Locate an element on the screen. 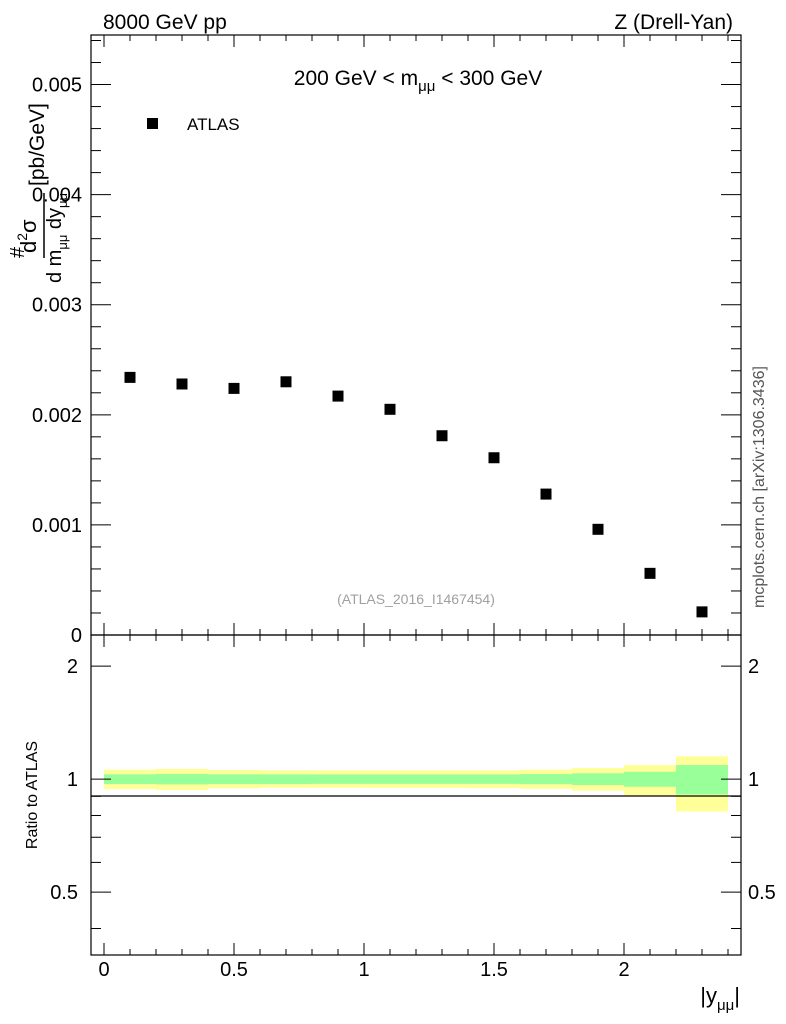 Image resolution: width=786 pixels, height=1024 pixels. x-axis-label: |yμμ| is located at coordinates (720, 998).